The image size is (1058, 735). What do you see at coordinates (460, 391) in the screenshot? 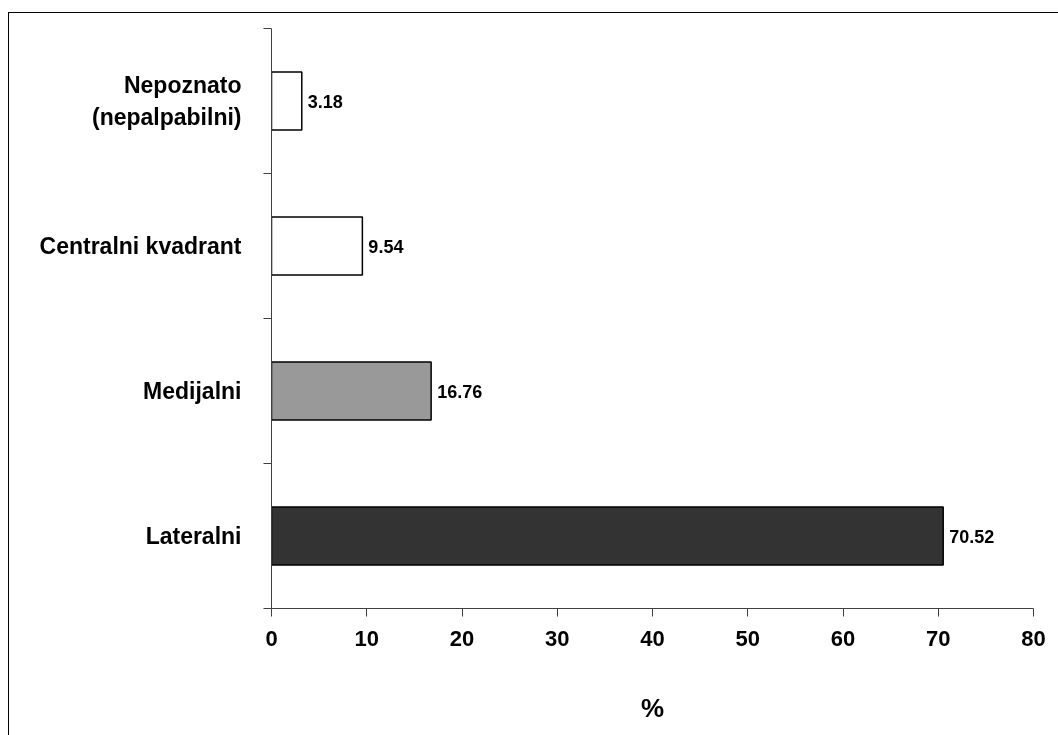
I see `data-label: 16.76` at bounding box center [460, 391].